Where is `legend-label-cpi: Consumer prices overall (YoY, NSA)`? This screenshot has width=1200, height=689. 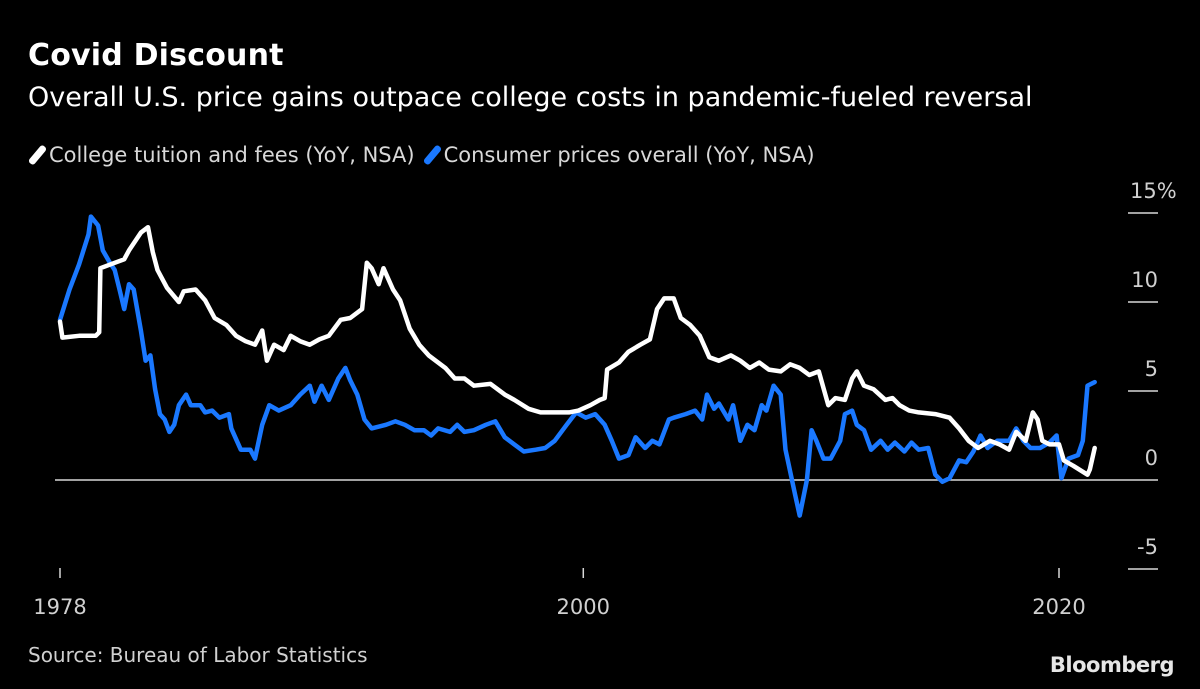 legend-label-cpi: Consumer prices overall (YoY, NSA) is located at coordinates (629, 155).